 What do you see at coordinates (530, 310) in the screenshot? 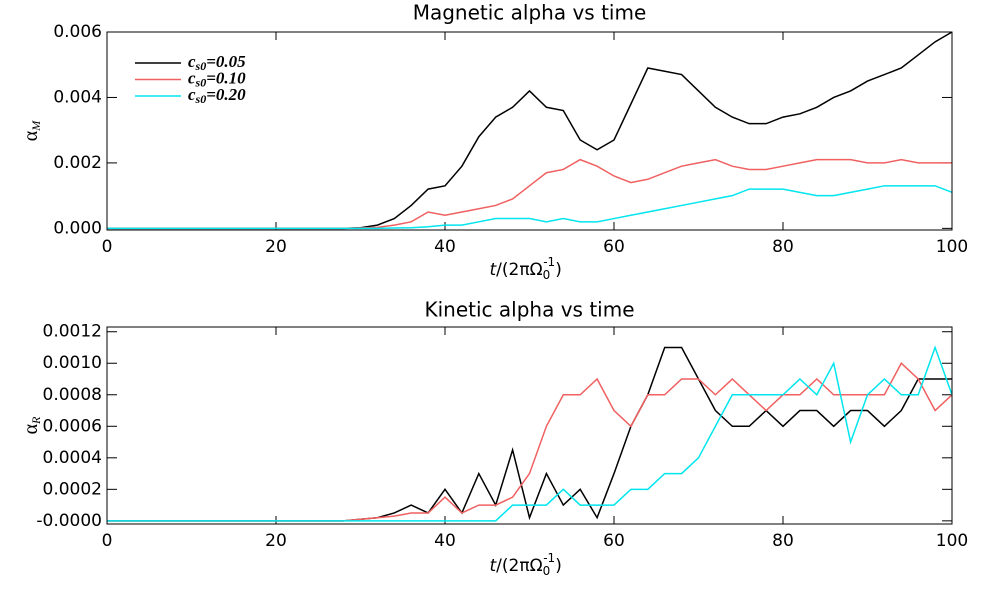
I see `chart-title: Kinetic alpha vs time` at bounding box center [530, 310].